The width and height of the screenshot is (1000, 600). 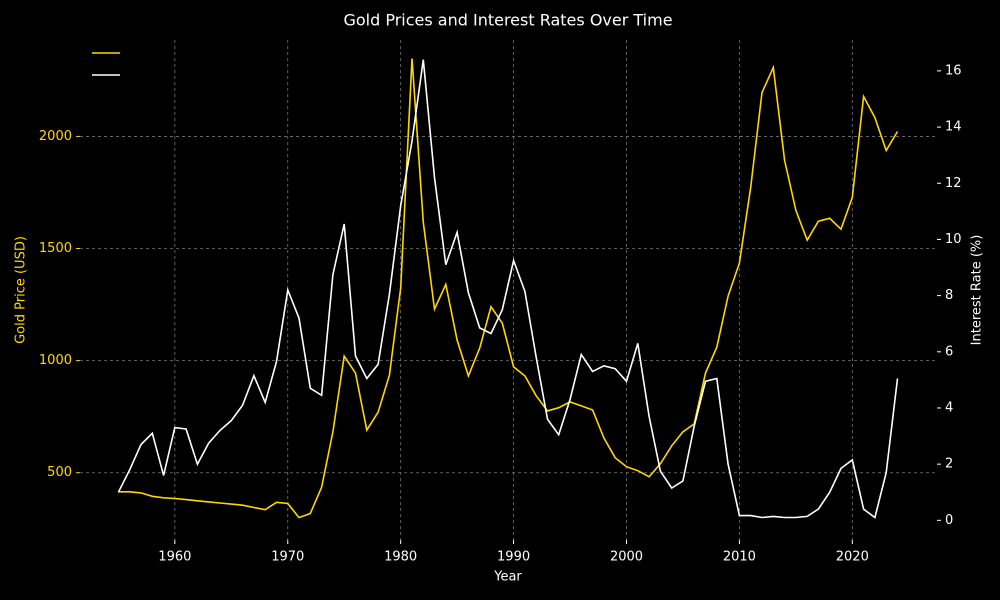 I want to click on x-tick-label: 2000, so click(x=626, y=557).